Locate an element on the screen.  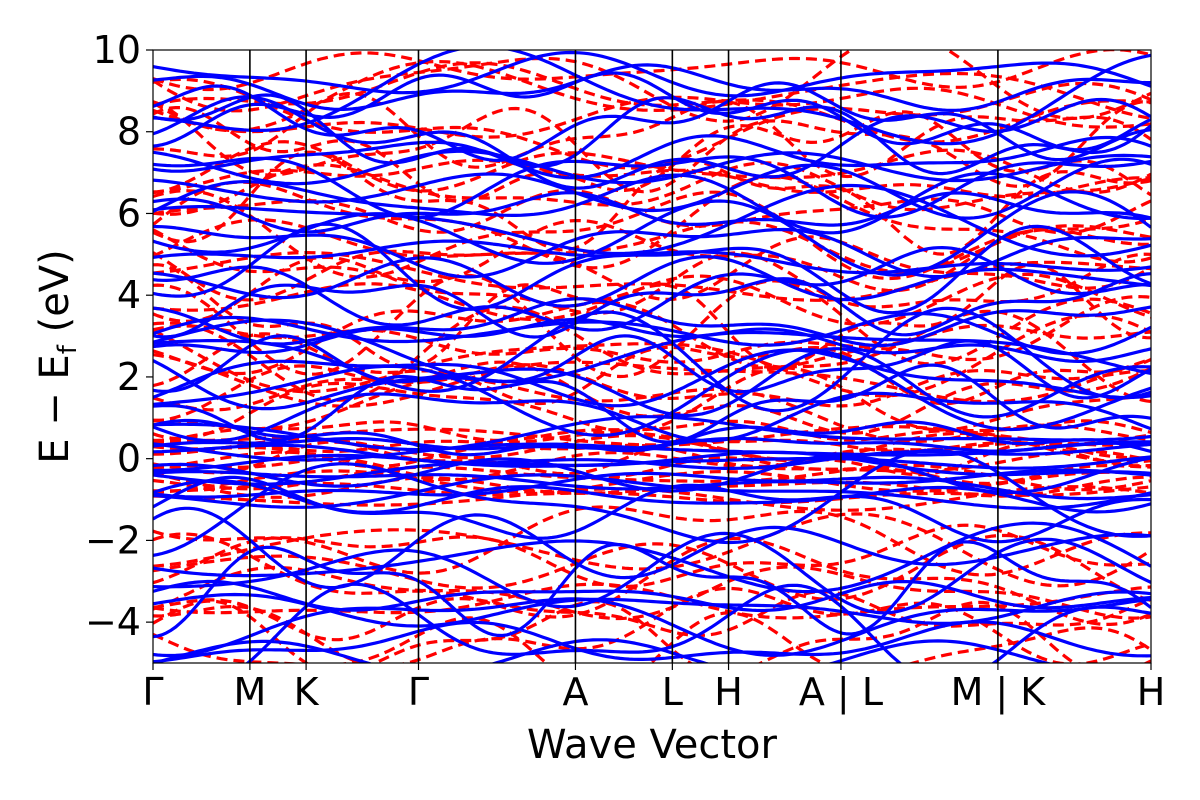
y-axis-title-sub: f is located at coordinates (68, 349).